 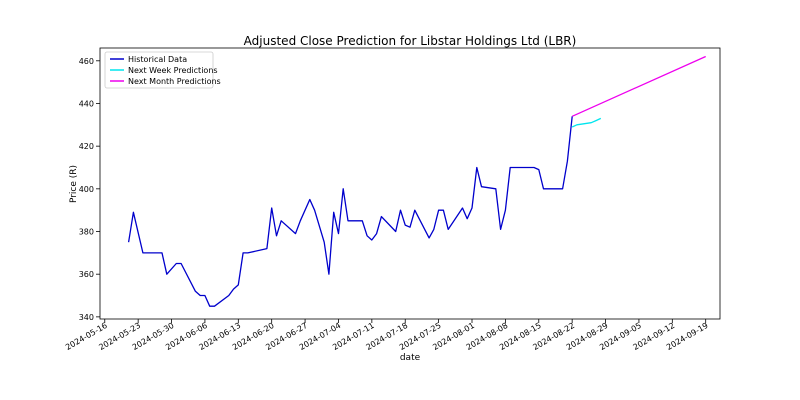 I want to click on y-tick-label: 360, so click(x=86, y=274).